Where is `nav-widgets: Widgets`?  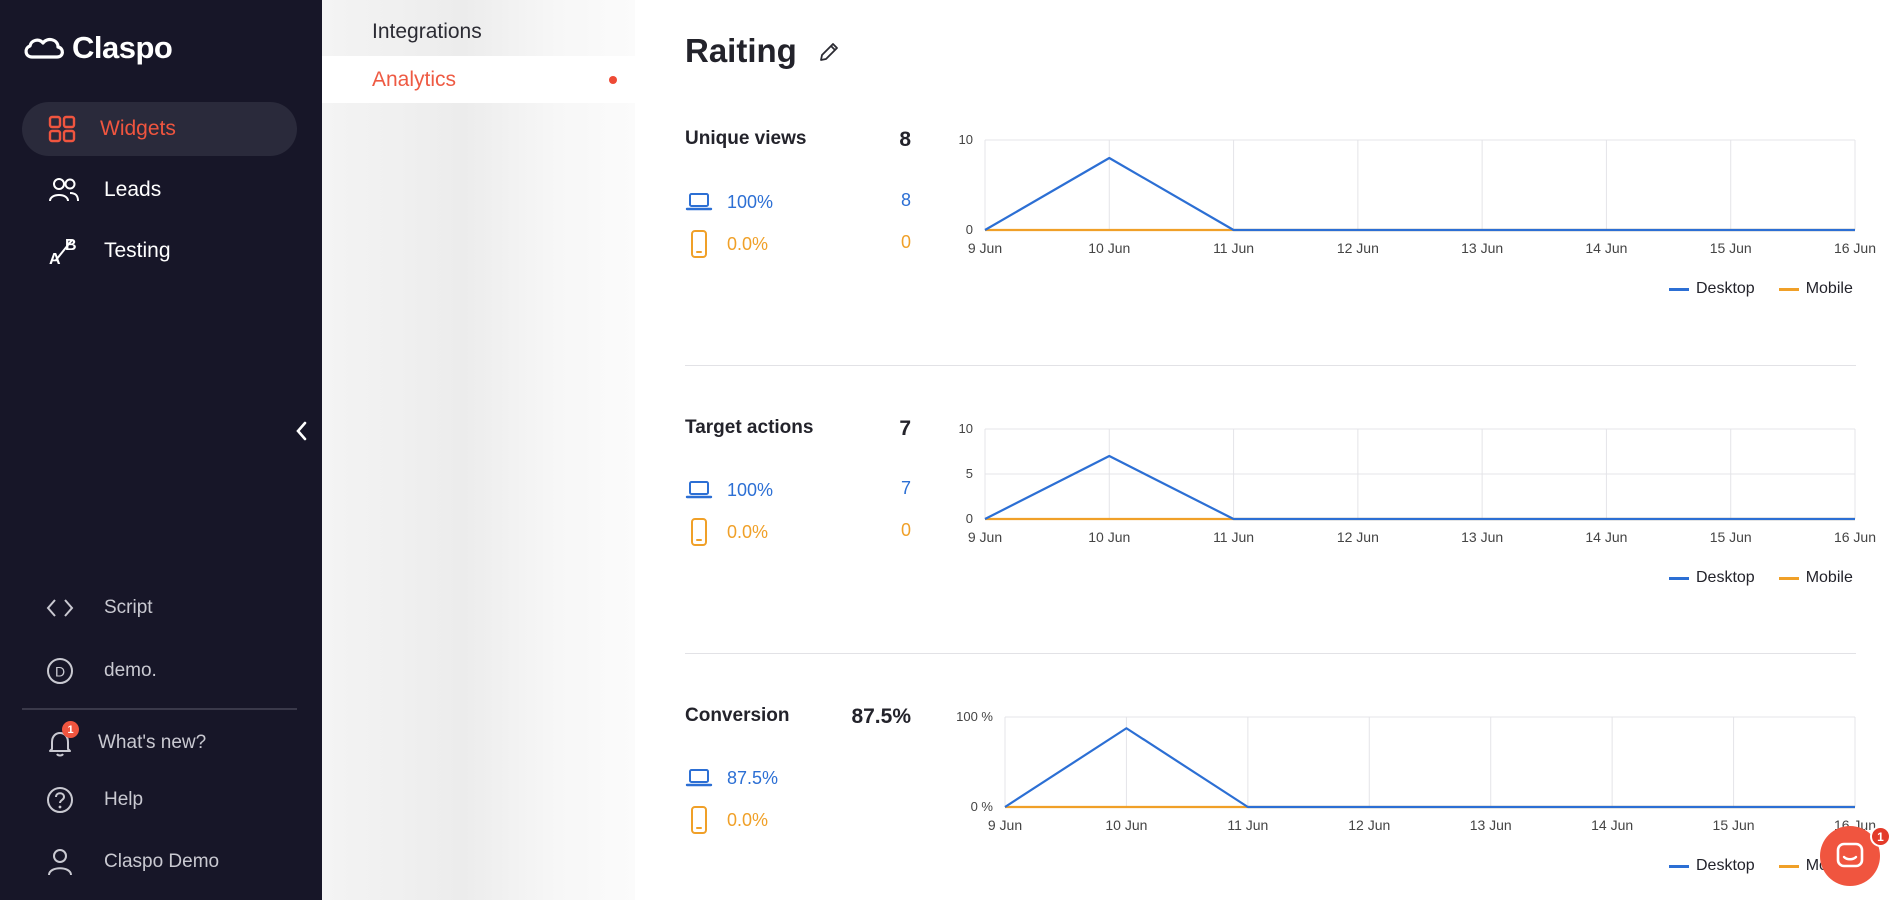
nav-widgets: Widgets is located at coordinates (159, 129).